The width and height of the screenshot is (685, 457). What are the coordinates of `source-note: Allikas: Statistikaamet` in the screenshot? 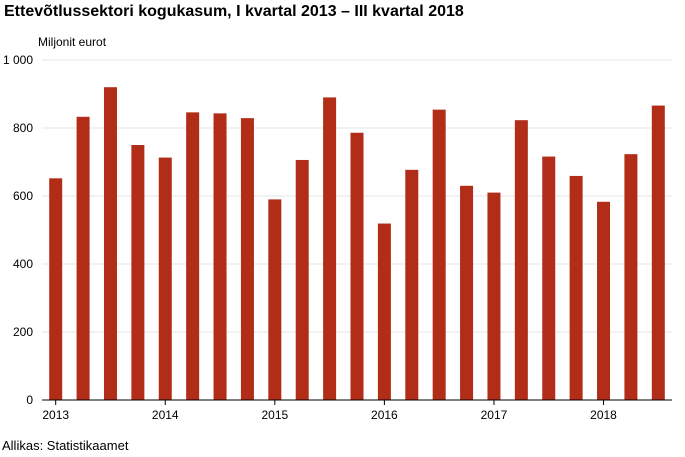 It's located at (65, 445).